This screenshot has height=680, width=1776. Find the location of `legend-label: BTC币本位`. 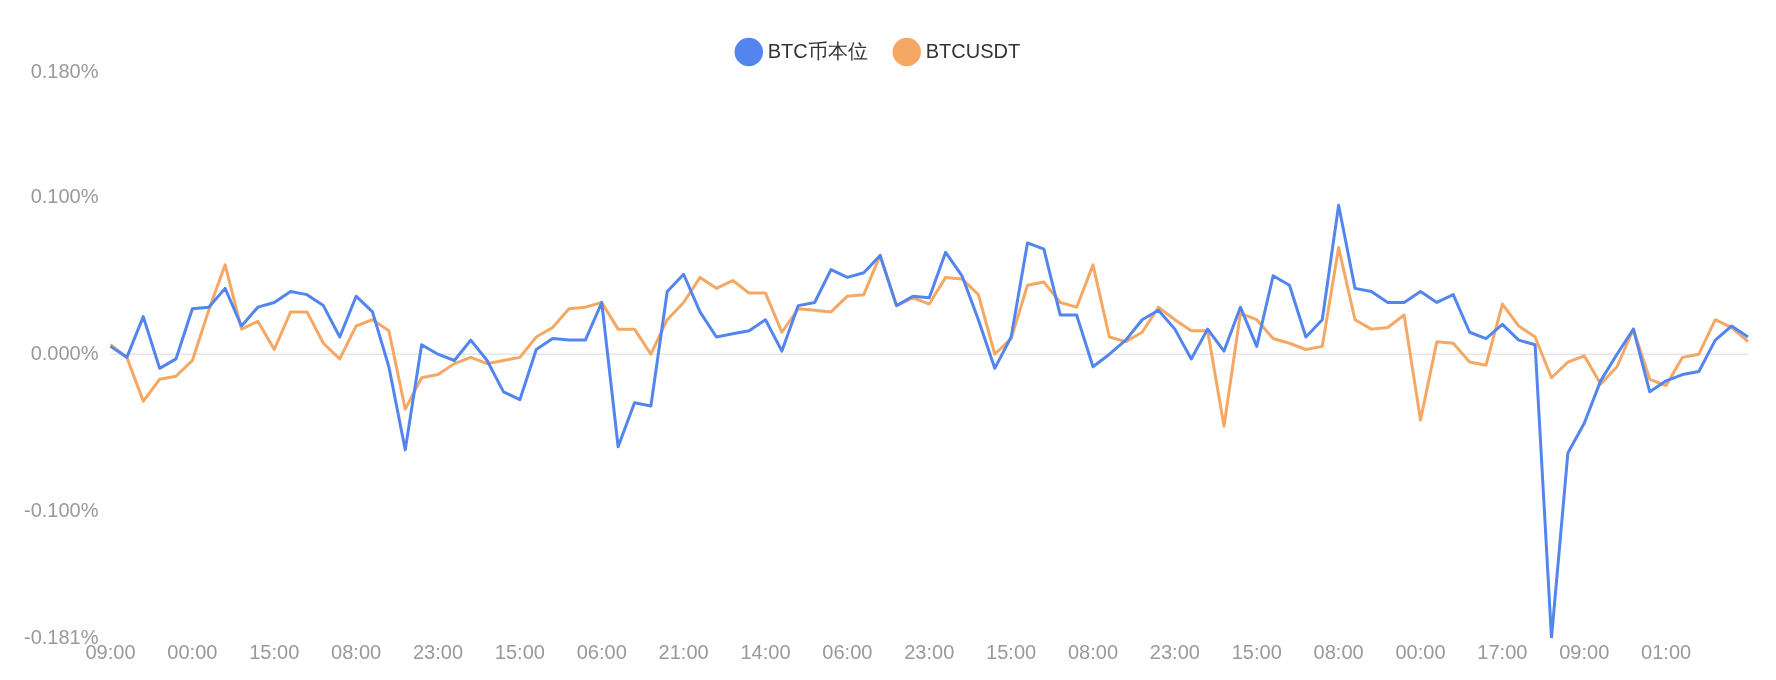

legend-label: BTC币本位 is located at coordinates (817, 50).